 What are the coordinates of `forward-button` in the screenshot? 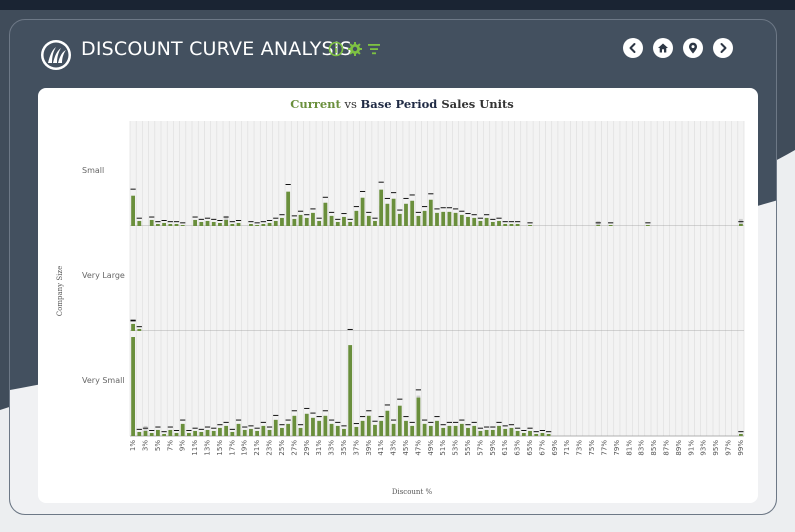 It's located at (723, 48).